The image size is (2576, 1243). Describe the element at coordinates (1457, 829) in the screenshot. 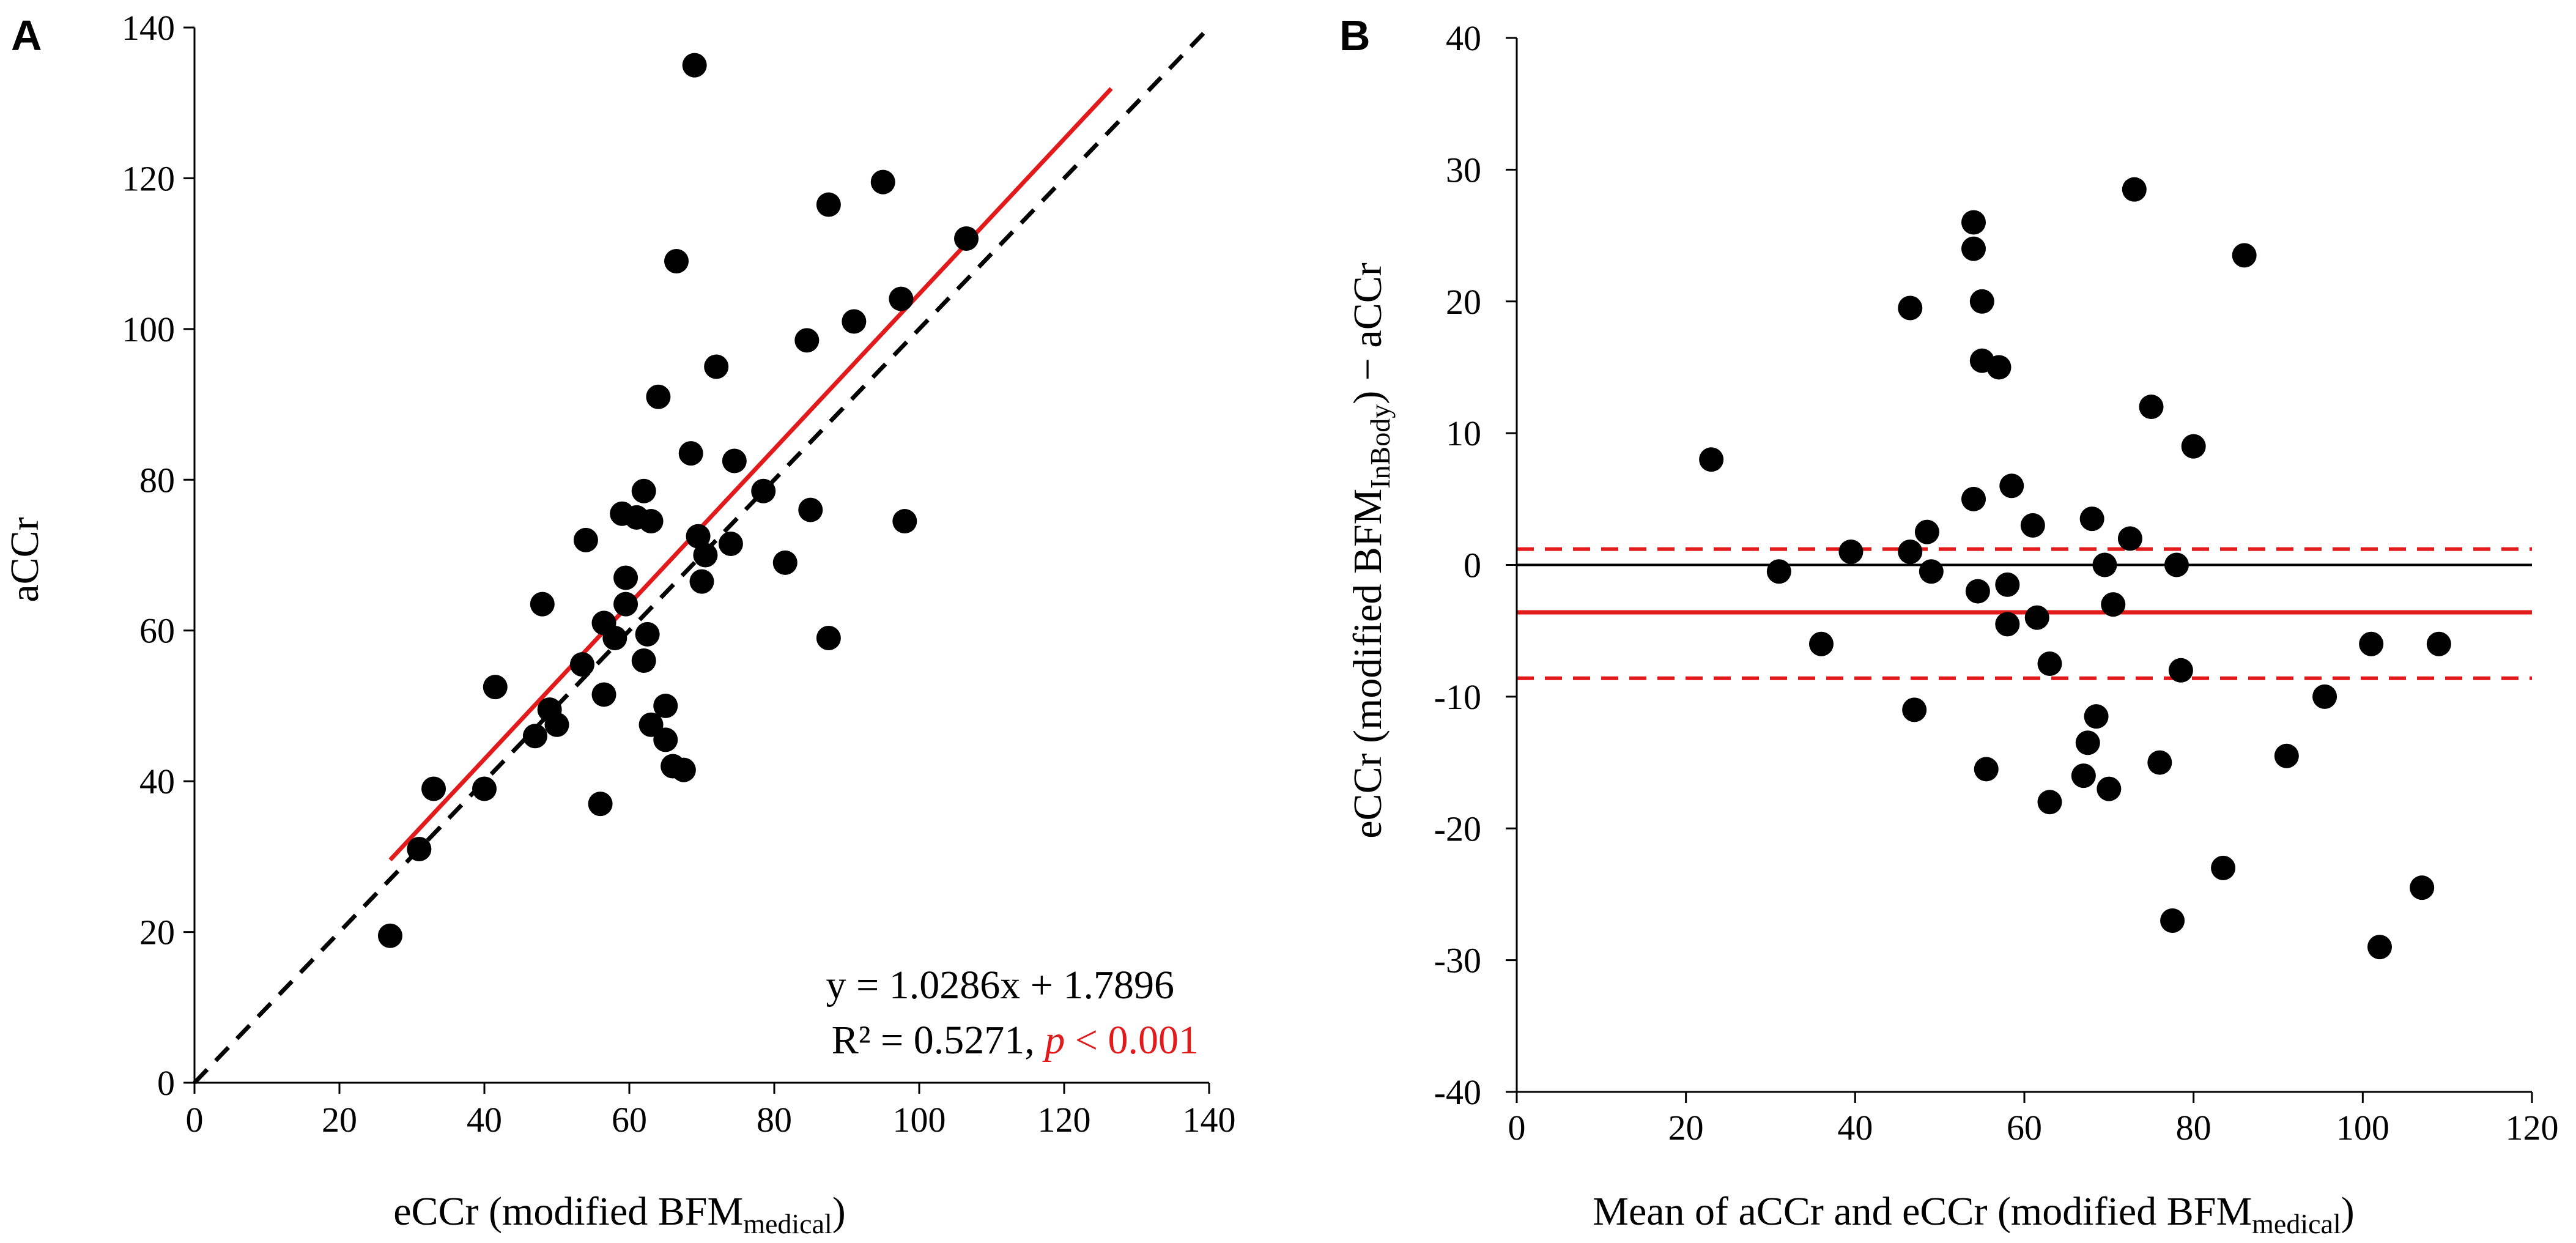

I see `panel-b-y-tick-label: -20` at that location.